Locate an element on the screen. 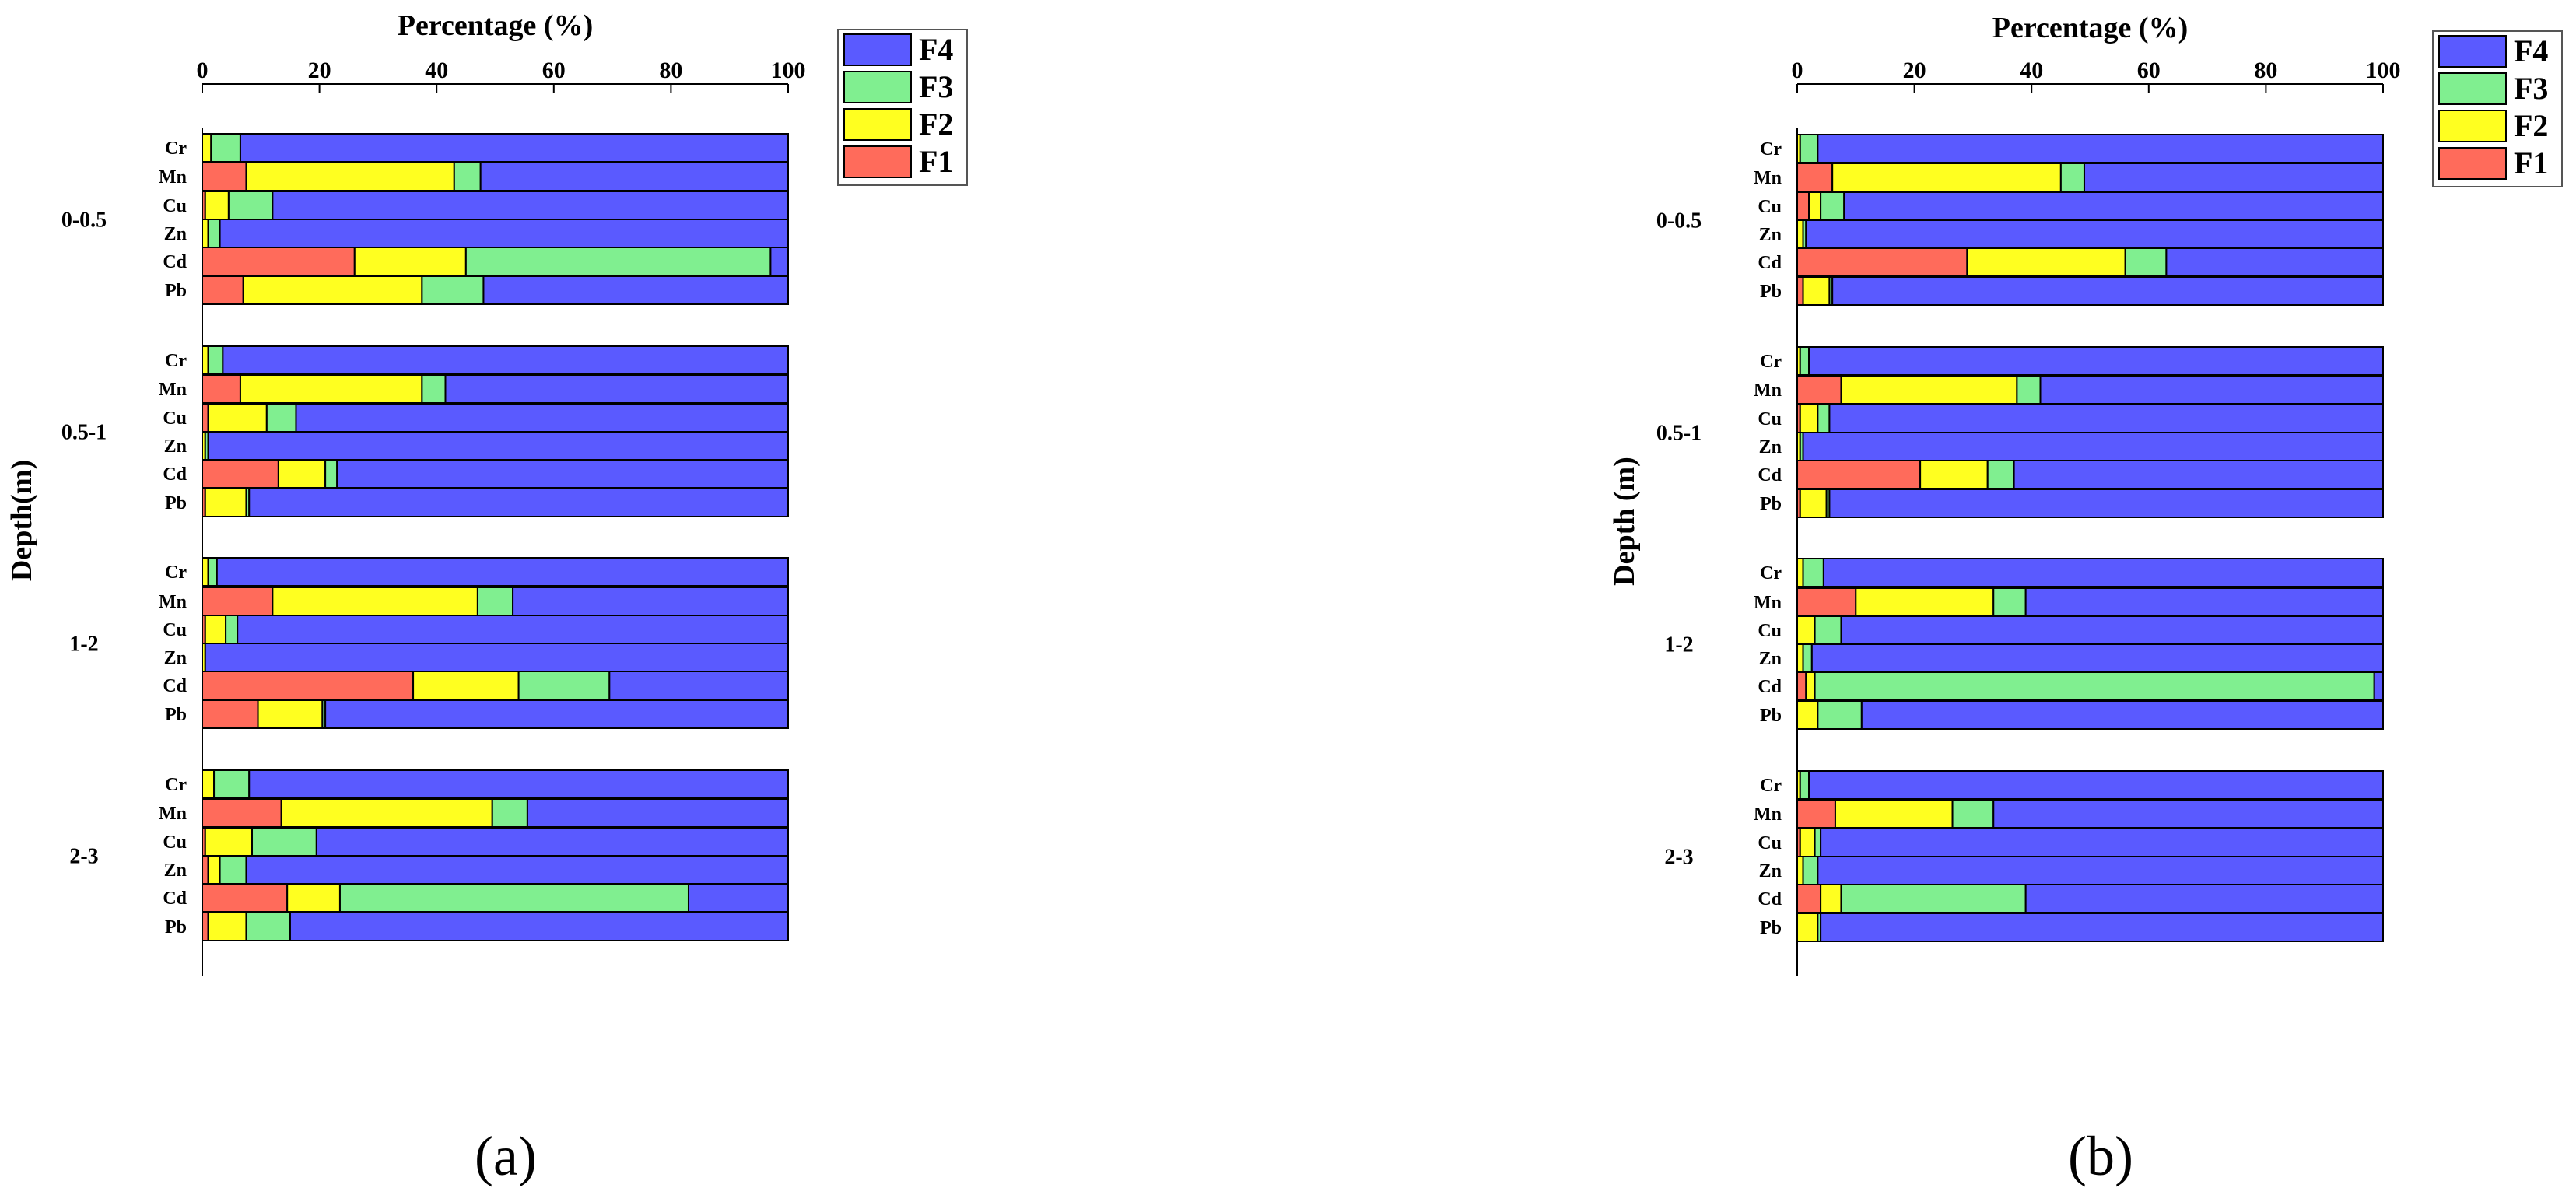  panel-b-depth-label: 0.5-1 is located at coordinates (1679, 434).